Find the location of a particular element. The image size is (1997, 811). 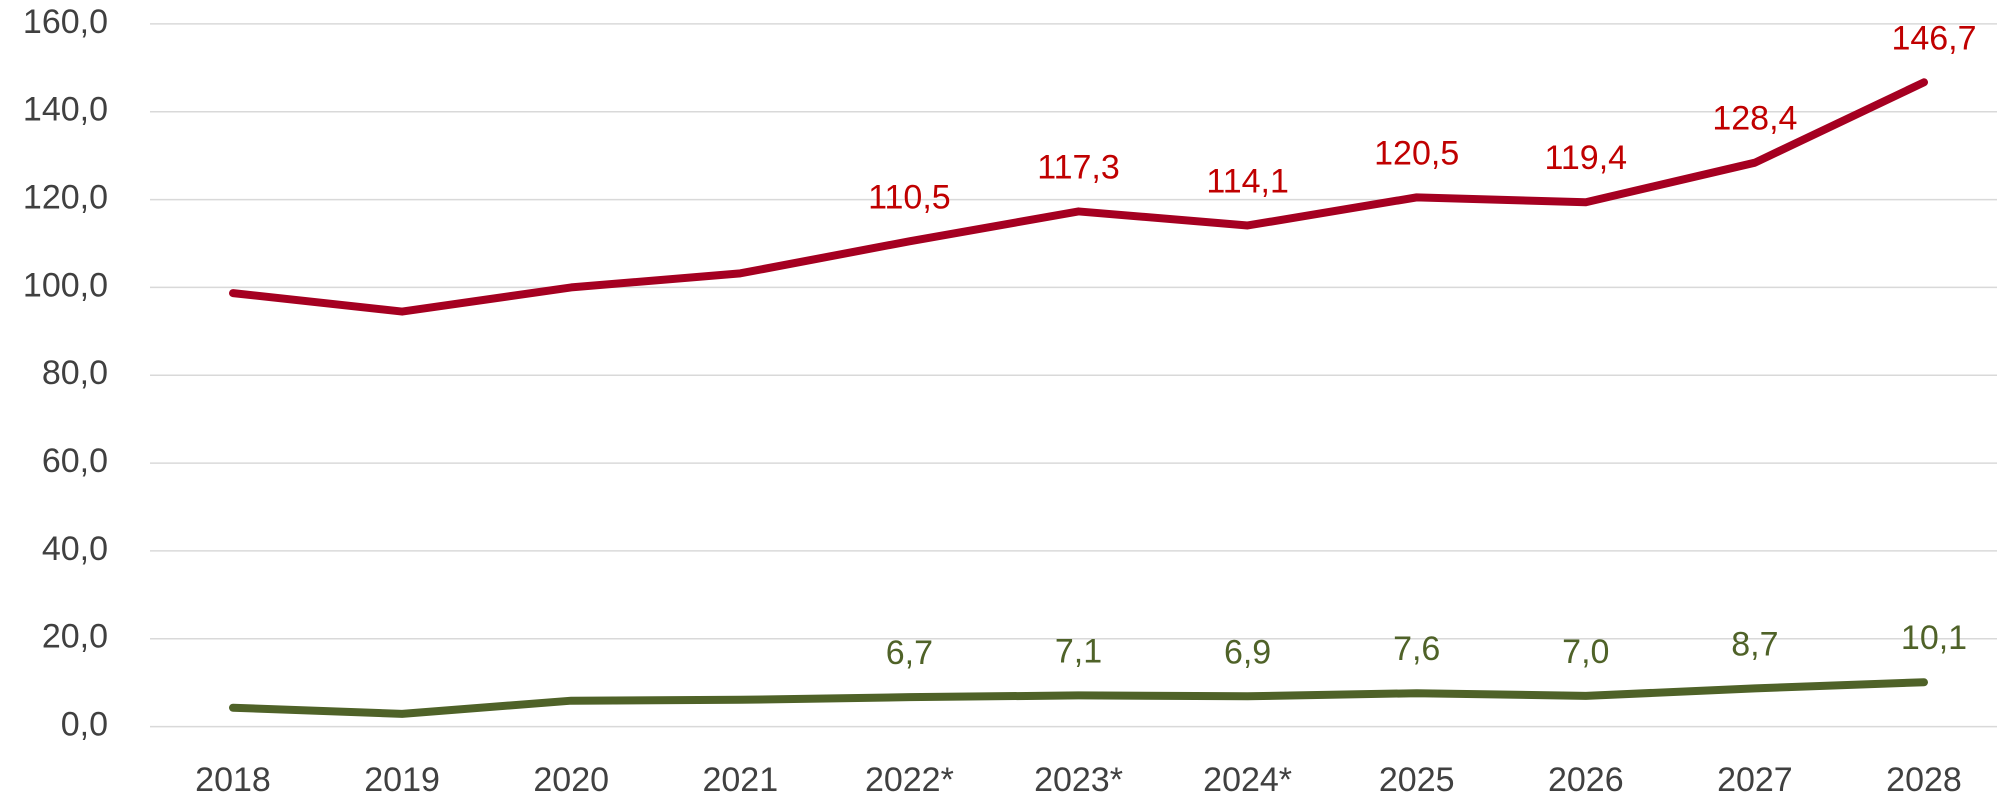

data-label: 117,3 is located at coordinates (1078, 167).